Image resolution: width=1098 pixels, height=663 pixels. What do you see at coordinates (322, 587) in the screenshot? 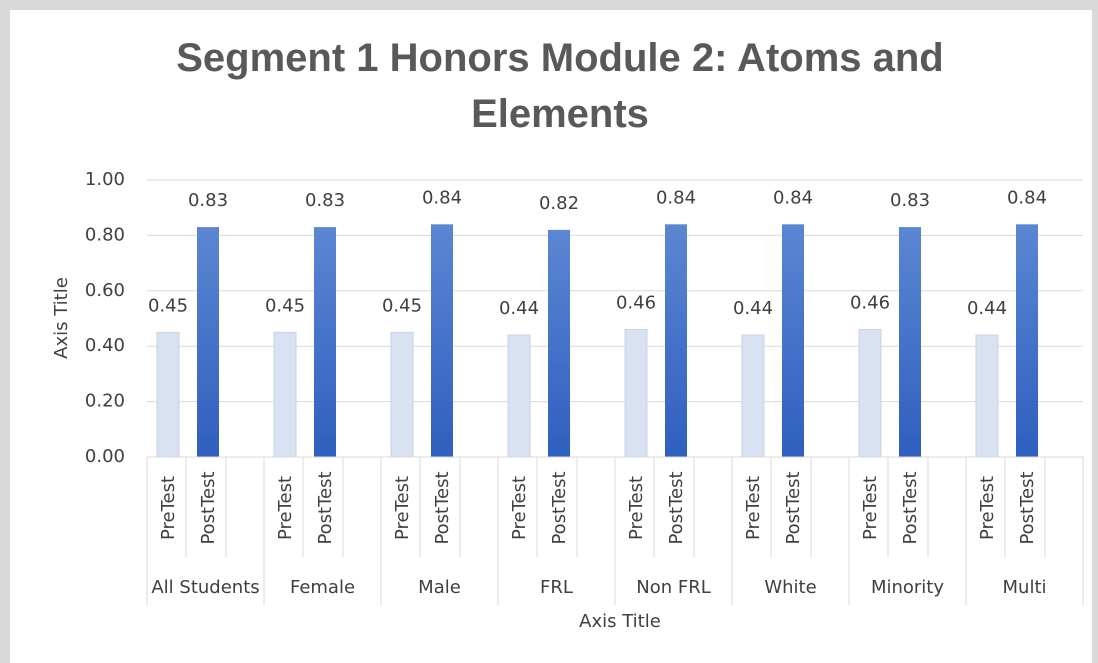
I see `x-tick-label: Female` at bounding box center [322, 587].